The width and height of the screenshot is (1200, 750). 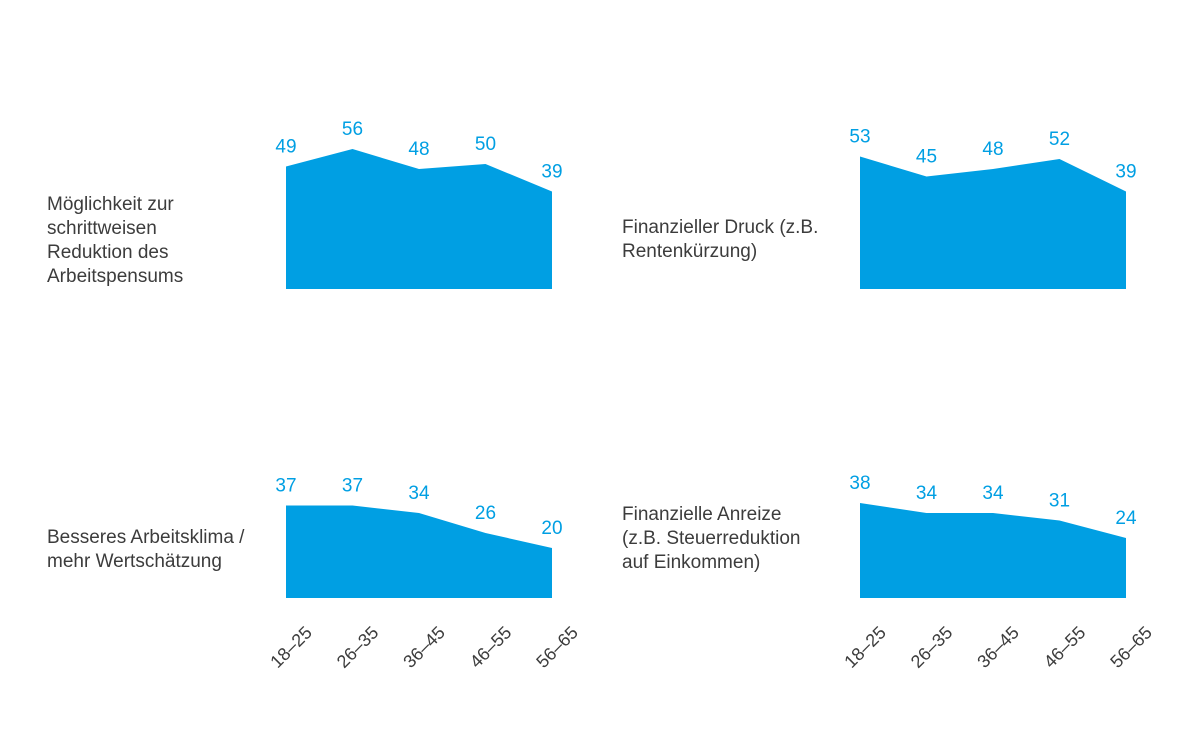 I want to click on chart-panel-work-climate: 37 37 34 26 20 18–25 26–35 36–45 46–55 56–65, so click(x=424, y=574).